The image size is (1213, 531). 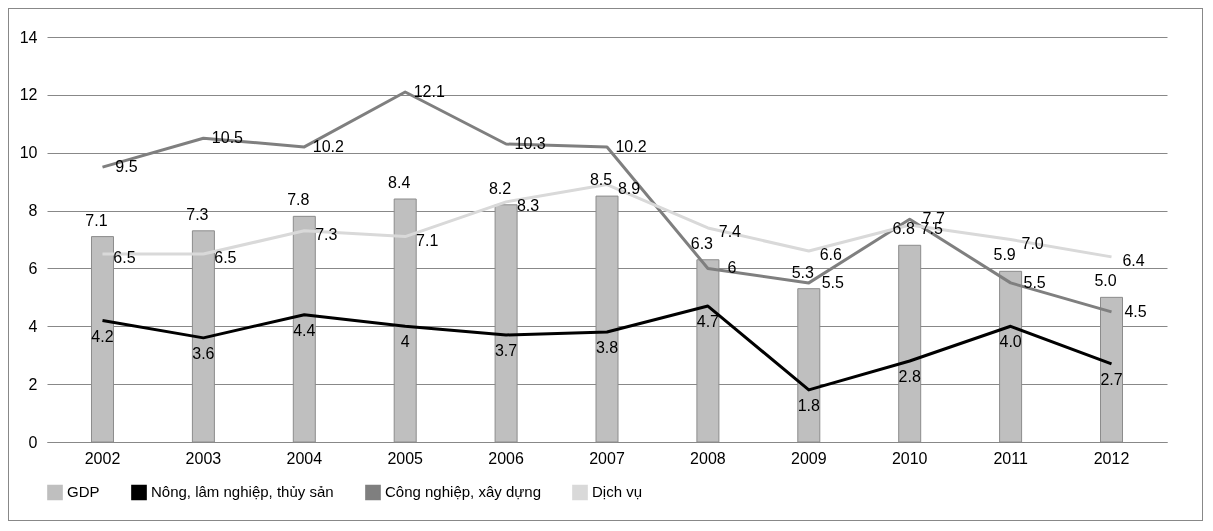 What do you see at coordinates (126, 167) in the screenshot?
I see `data-label: 9.5` at bounding box center [126, 167].